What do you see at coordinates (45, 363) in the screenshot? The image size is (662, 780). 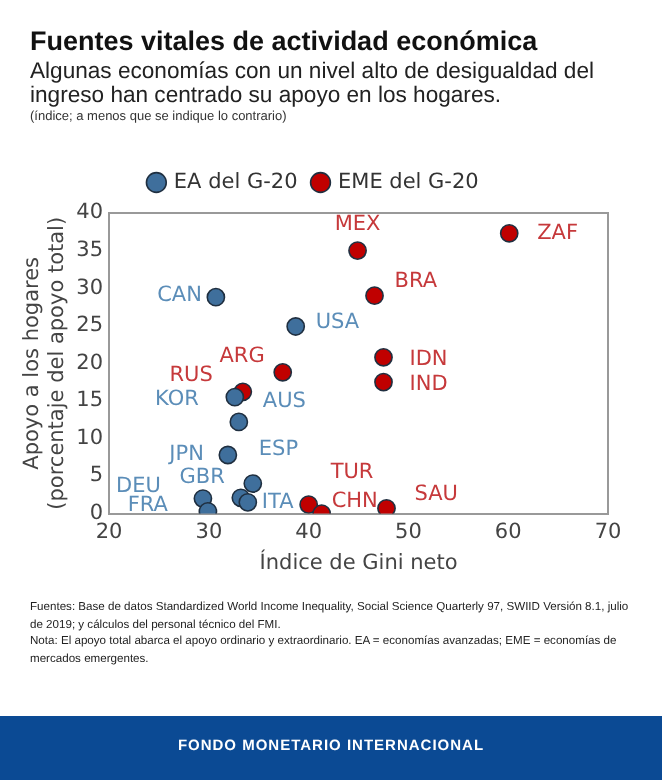 I see `y-axis-title: Apoyo a los hogares (porcentaje del apoyo total)` at bounding box center [45, 363].